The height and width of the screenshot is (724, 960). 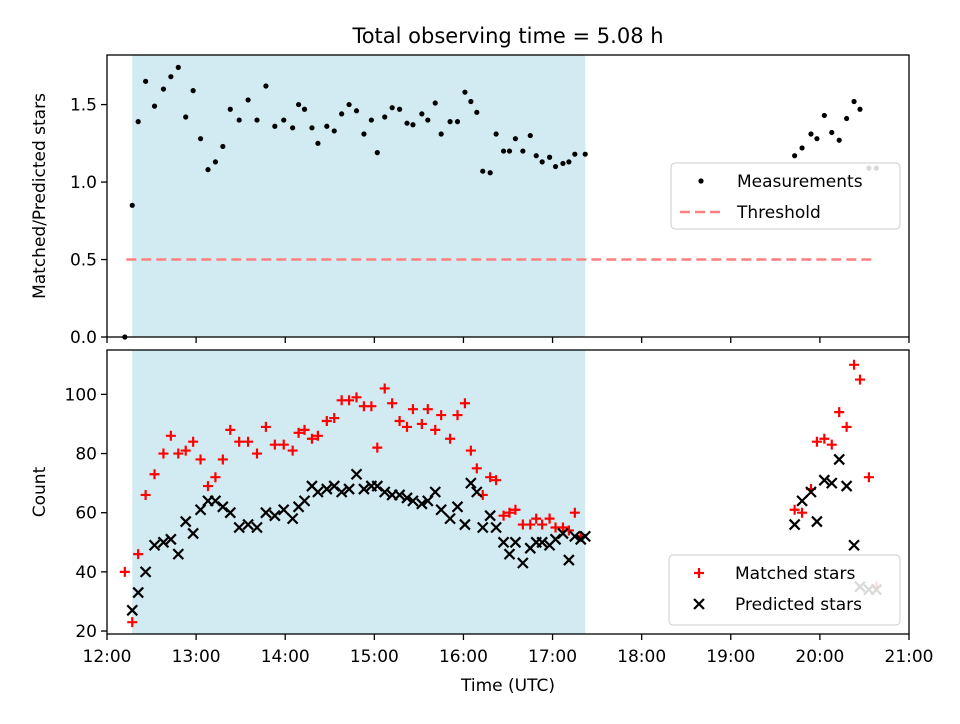 I want to click on y-tick-label: 1.5, so click(x=83, y=106).